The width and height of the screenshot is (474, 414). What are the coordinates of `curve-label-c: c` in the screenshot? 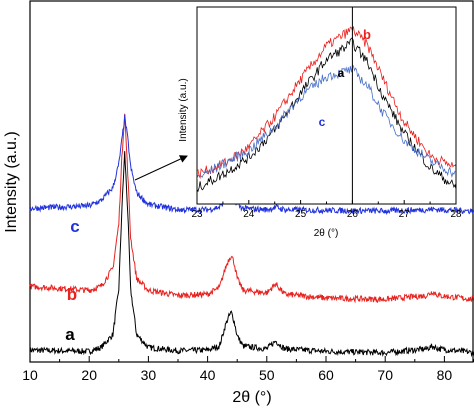 It's located at (74, 226).